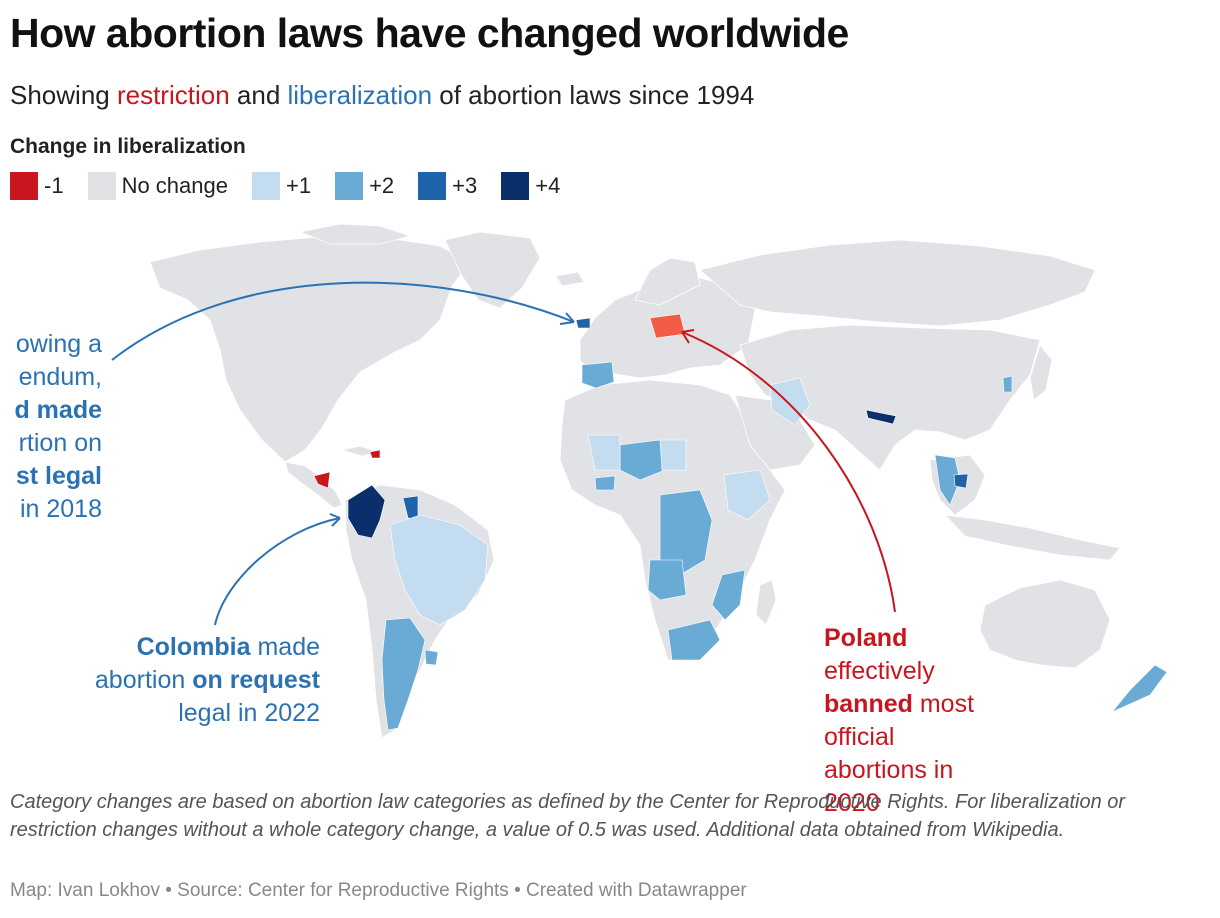 The image size is (1220, 918). What do you see at coordinates (256, 680) in the screenshot?
I see `colombia-bold: on request` at bounding box center [256, 680].